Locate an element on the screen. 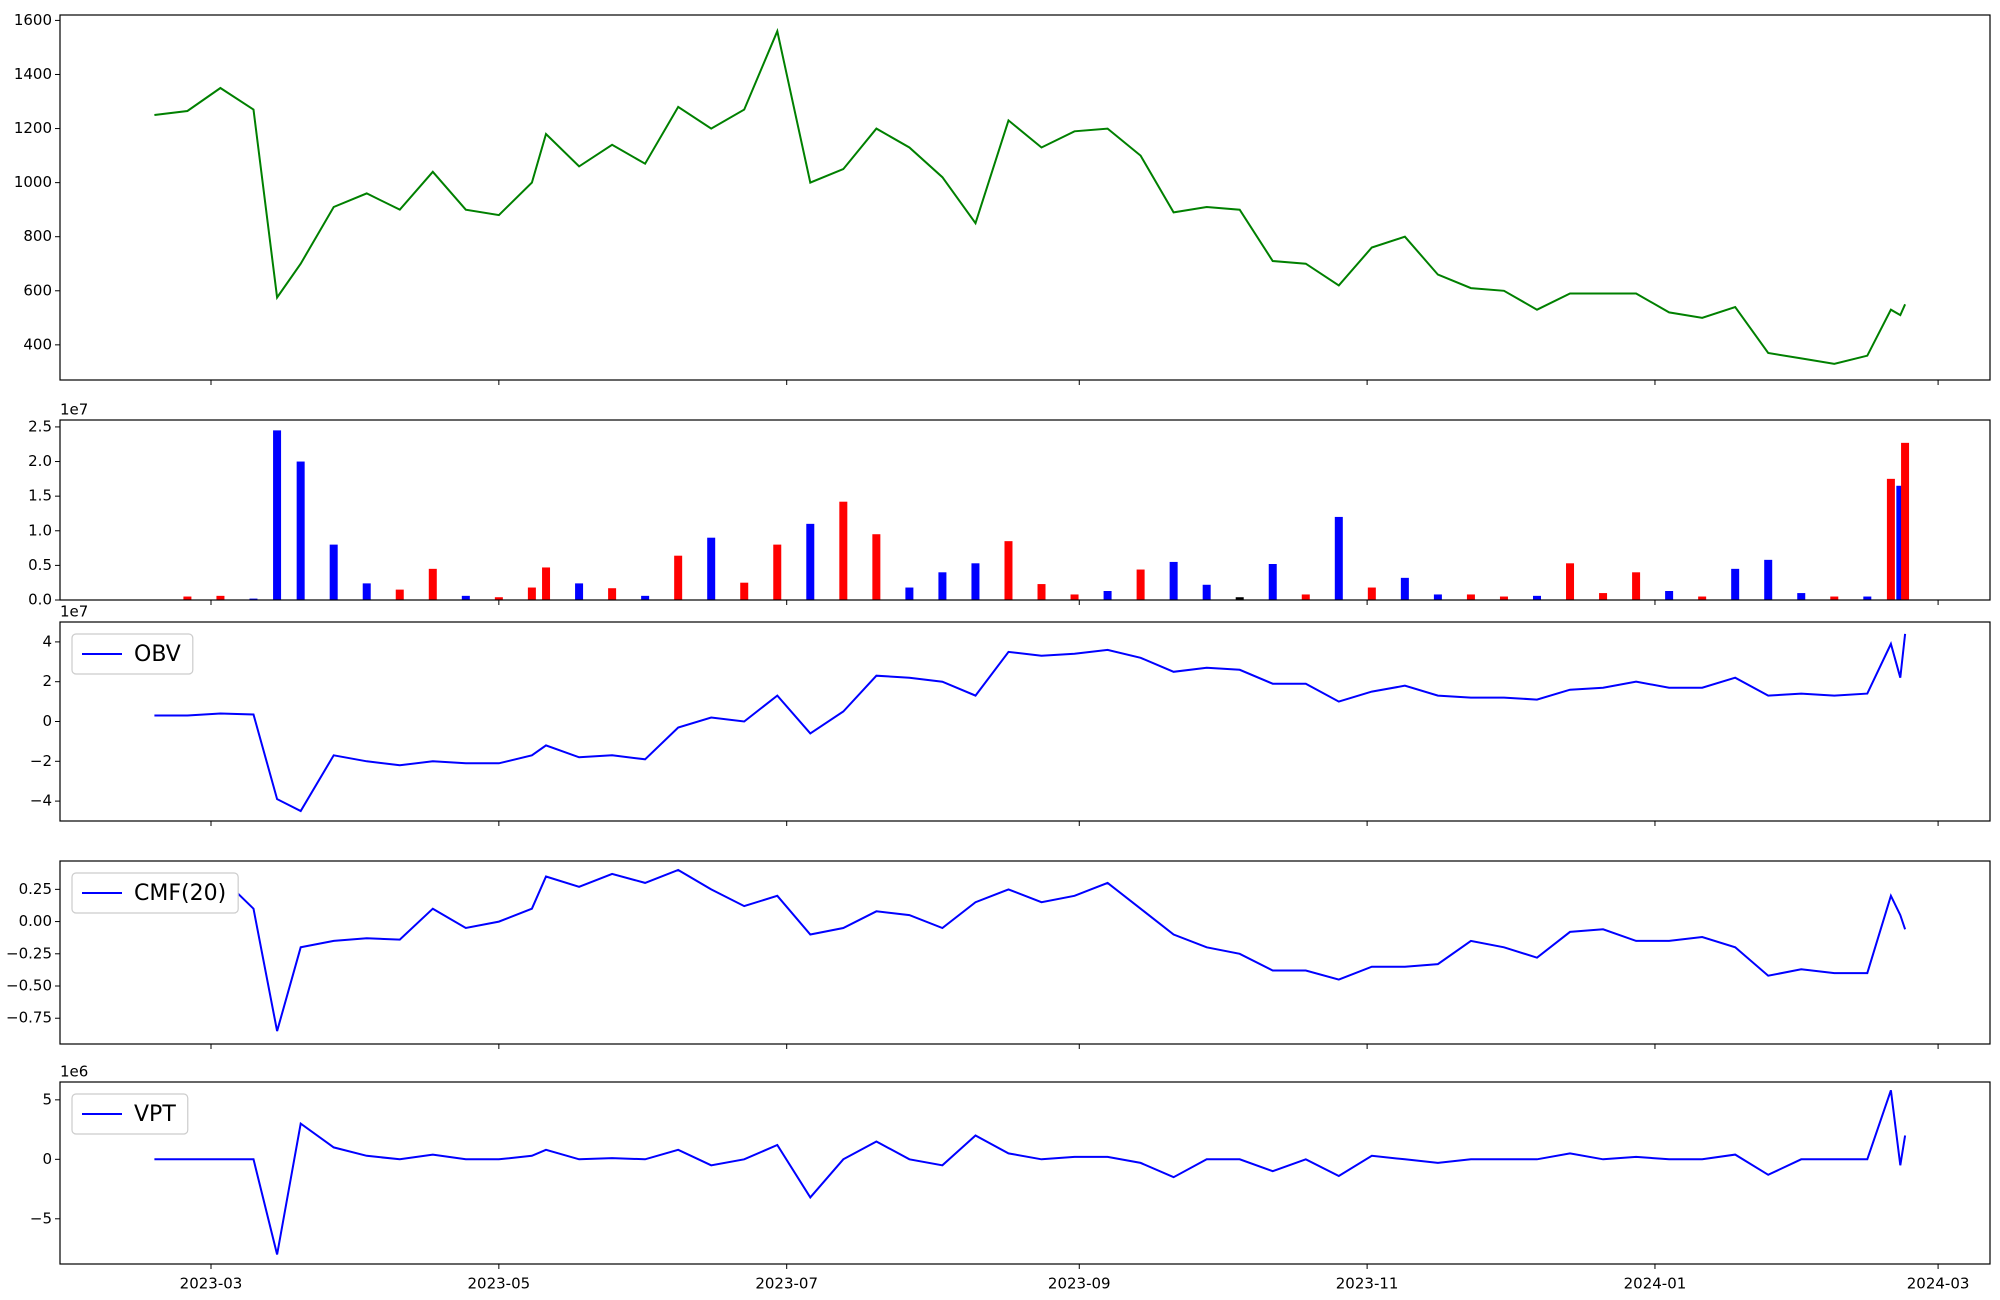  legend: OBV is located at coordinates (132, 654).